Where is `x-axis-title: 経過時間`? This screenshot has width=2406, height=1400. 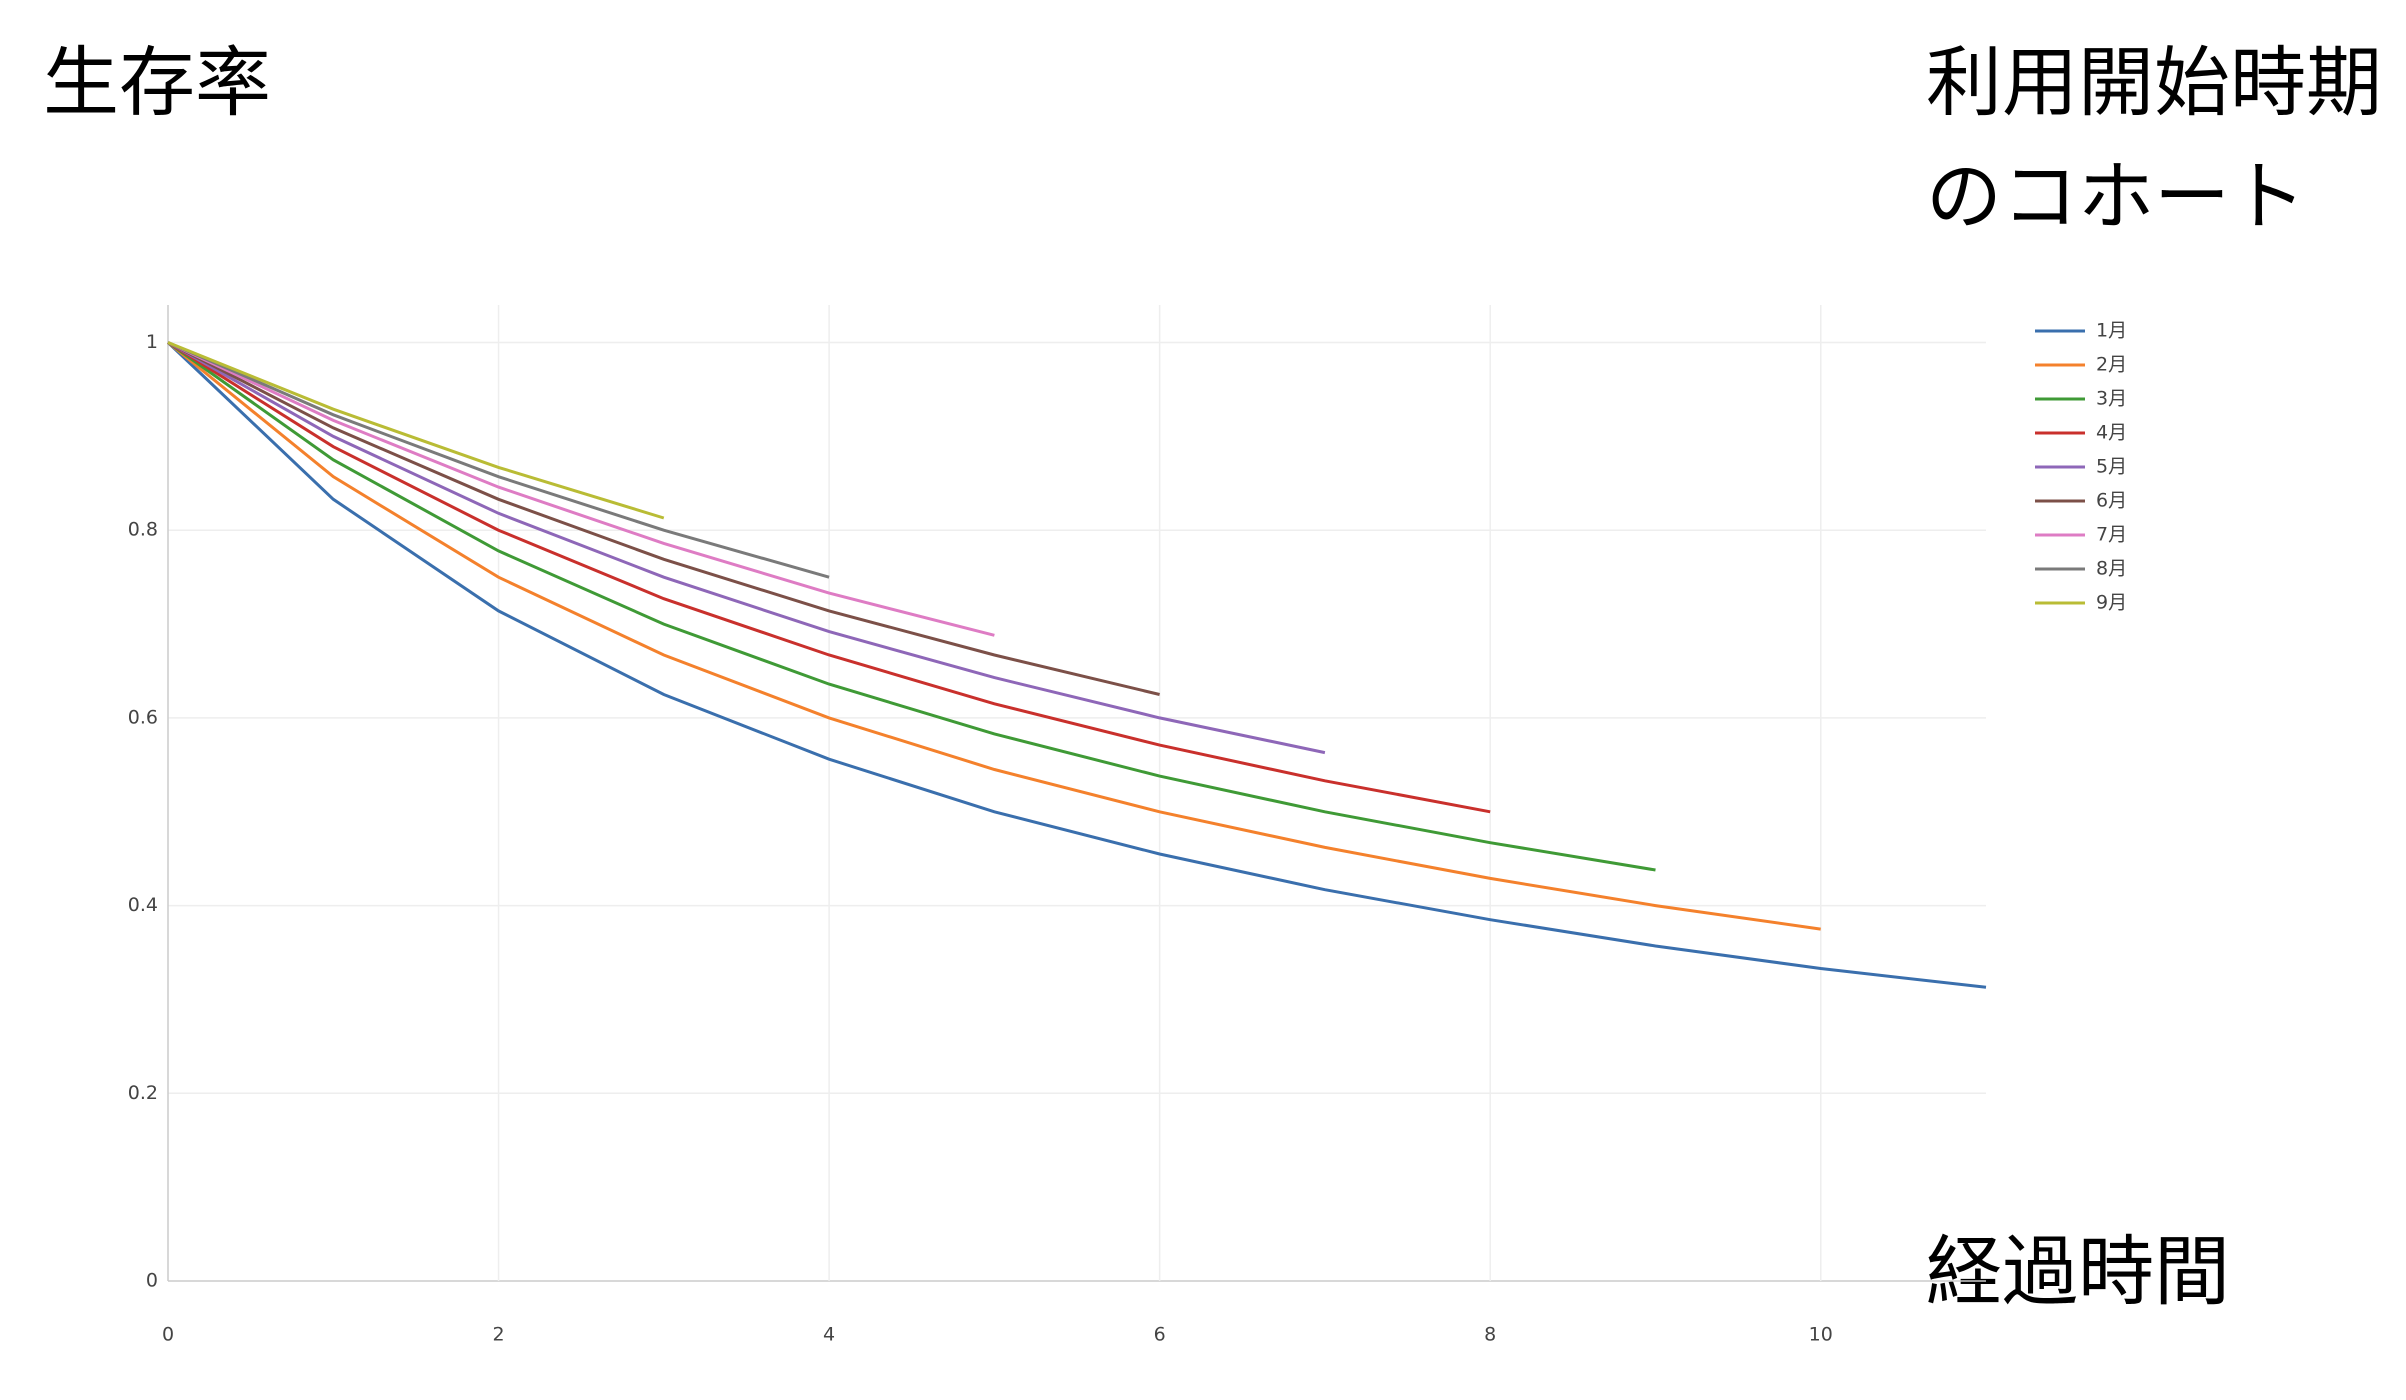
x-axis-title: 経過時間 is located at coordinates (2078, 1271).